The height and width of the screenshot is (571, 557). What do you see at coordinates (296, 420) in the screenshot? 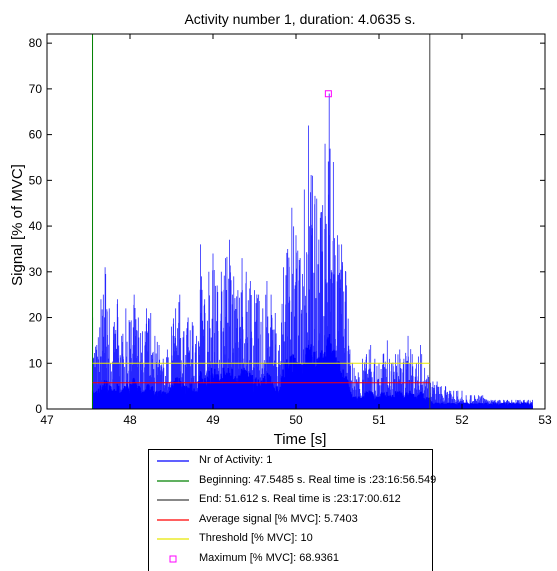
I see `x-tick-label: 50` at bounding box center [296, 420].